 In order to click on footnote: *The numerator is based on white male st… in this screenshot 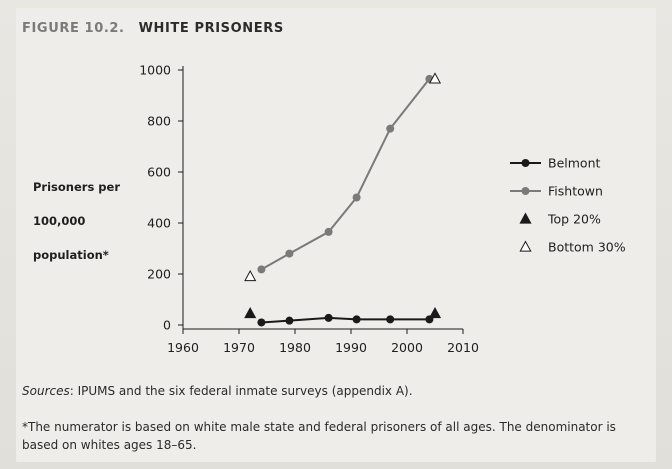, I will do `click(319, 436)`.